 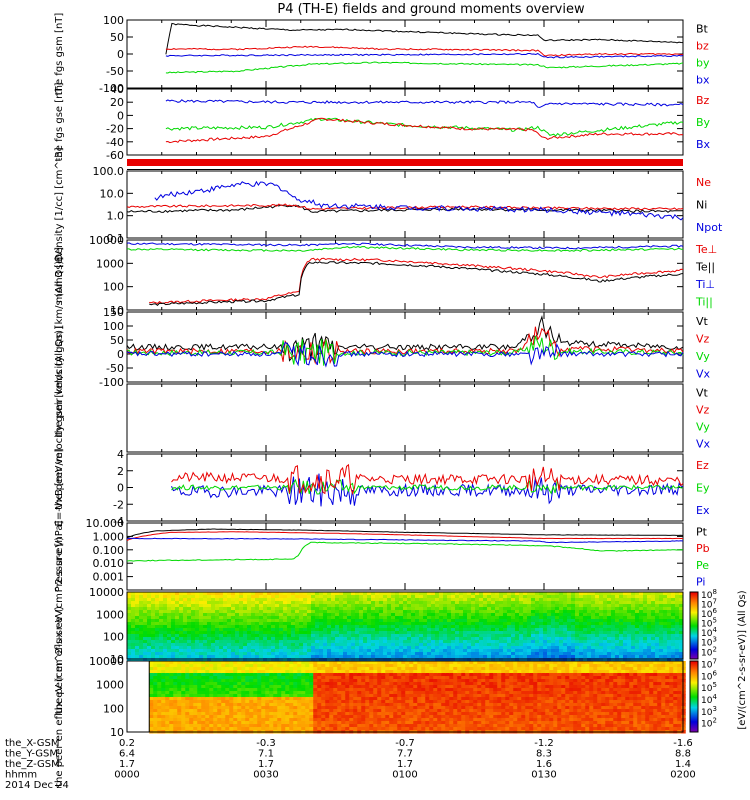 What do you see at coordinates (405, 533) in the screenshot?
I see `pt-line` at bounding box center [405, 533].